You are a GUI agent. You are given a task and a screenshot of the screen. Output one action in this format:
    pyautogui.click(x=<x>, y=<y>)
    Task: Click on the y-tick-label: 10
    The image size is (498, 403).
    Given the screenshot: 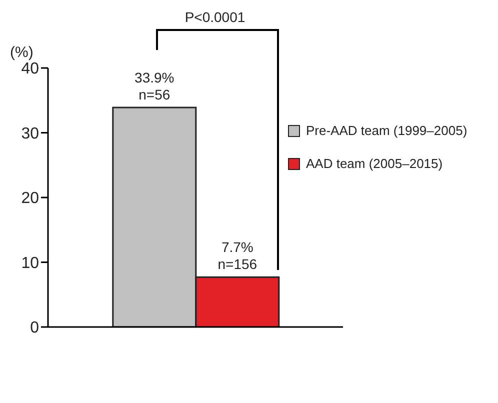 What is the action you would take?
    pyautogui.click(x=30, y=263)
    